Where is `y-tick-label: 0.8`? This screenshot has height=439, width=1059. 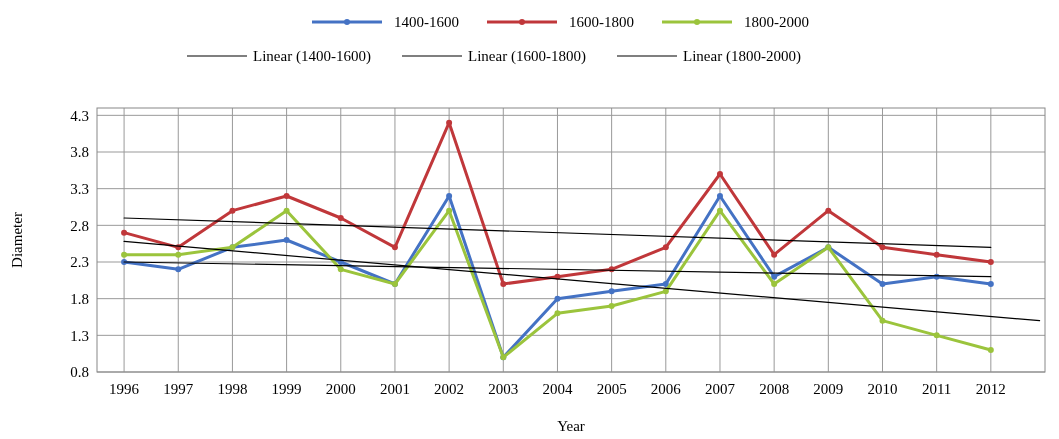
y-tick-label: 0.8 is located at coordinates (79, 372).